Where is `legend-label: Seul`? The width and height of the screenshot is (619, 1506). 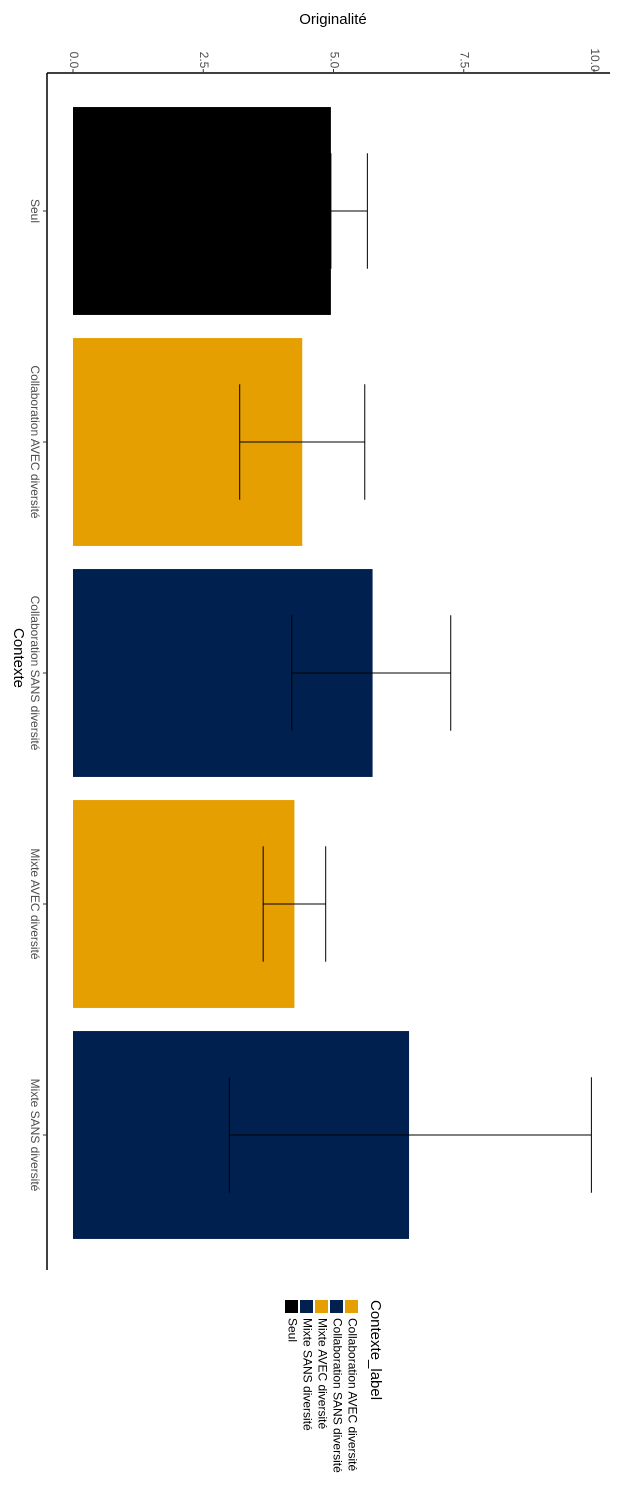
legend-label: Seul is located at coordinates (292, 1330).